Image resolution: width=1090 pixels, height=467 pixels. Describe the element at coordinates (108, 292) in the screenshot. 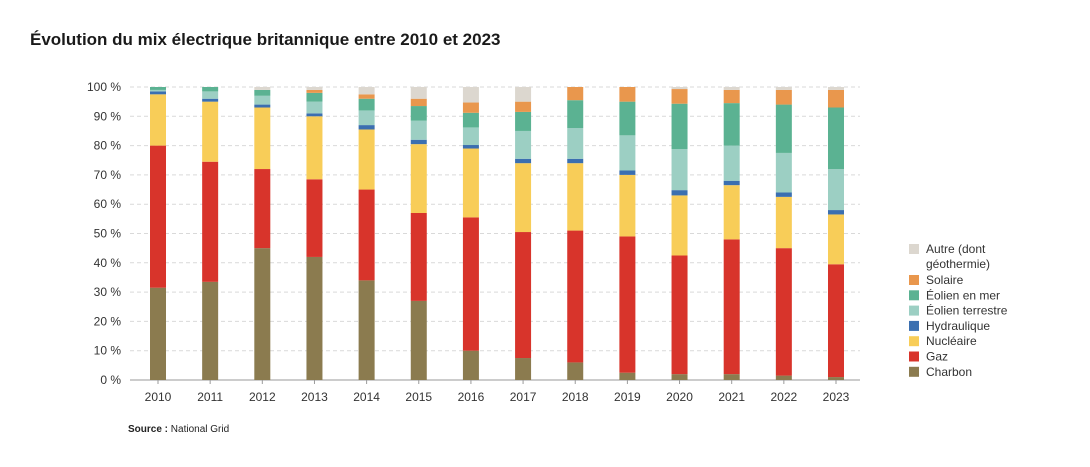

I see `y-tick-label: 30 %` at that location.